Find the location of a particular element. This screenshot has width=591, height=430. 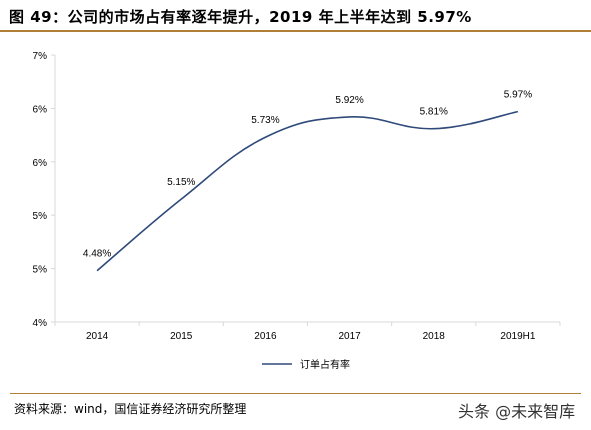

data-label: 5.92% is located at coordinates (349, 100).